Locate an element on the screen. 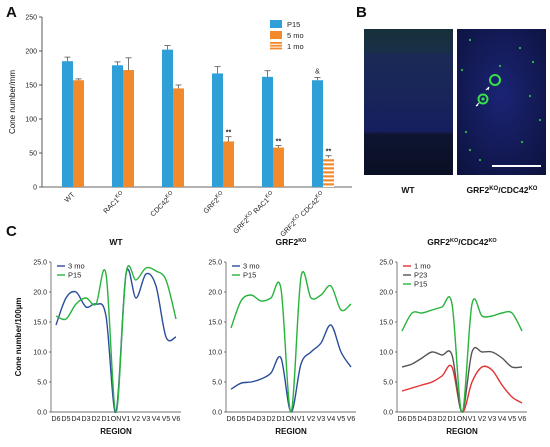 This screenshot has height=447, width=550. chart-title: GRF2KO/CDC42KO is located at coordinates (462, 242).